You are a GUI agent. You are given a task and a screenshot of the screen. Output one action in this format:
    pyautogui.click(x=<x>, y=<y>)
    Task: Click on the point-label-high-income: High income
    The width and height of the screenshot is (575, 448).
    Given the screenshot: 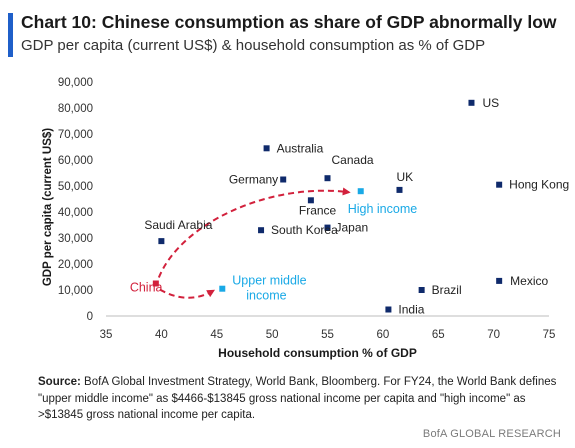 What is the action you would take?
    pyautogui.click(x=383, y=209)
    